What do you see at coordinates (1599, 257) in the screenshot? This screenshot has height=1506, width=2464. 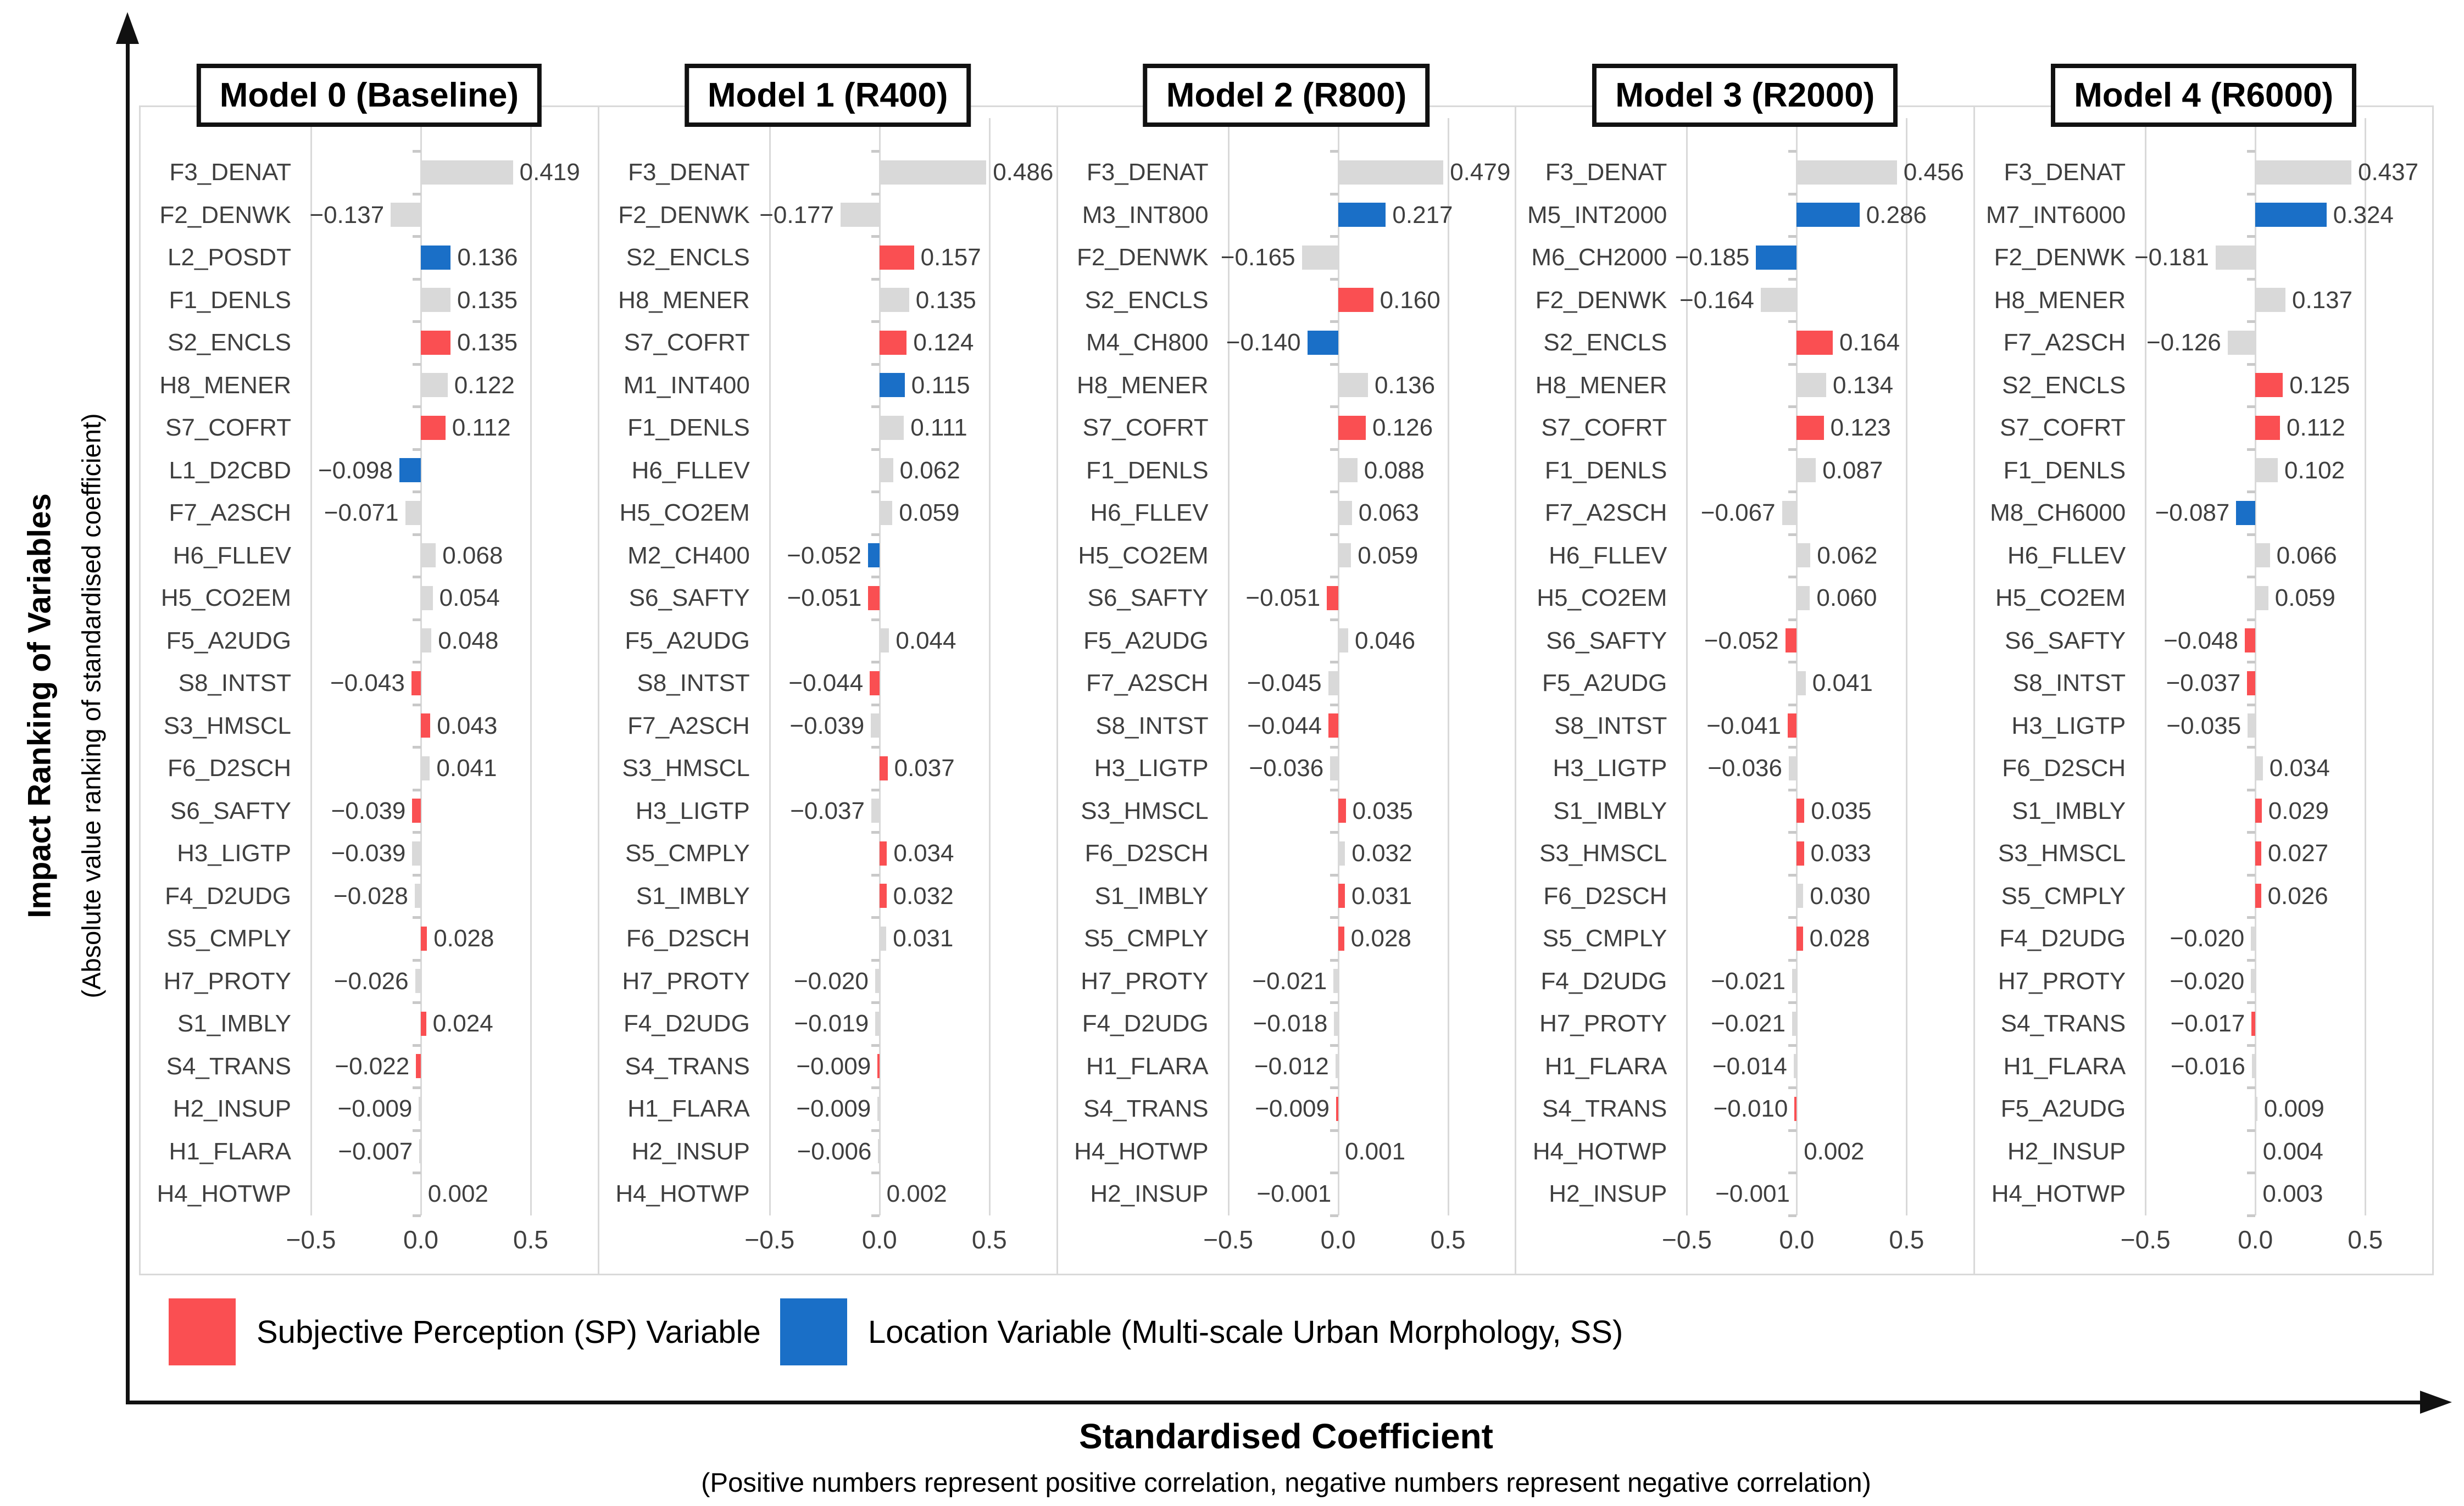 I see `variable-label: M6_CH2000` at bounding box center [1599, 257].